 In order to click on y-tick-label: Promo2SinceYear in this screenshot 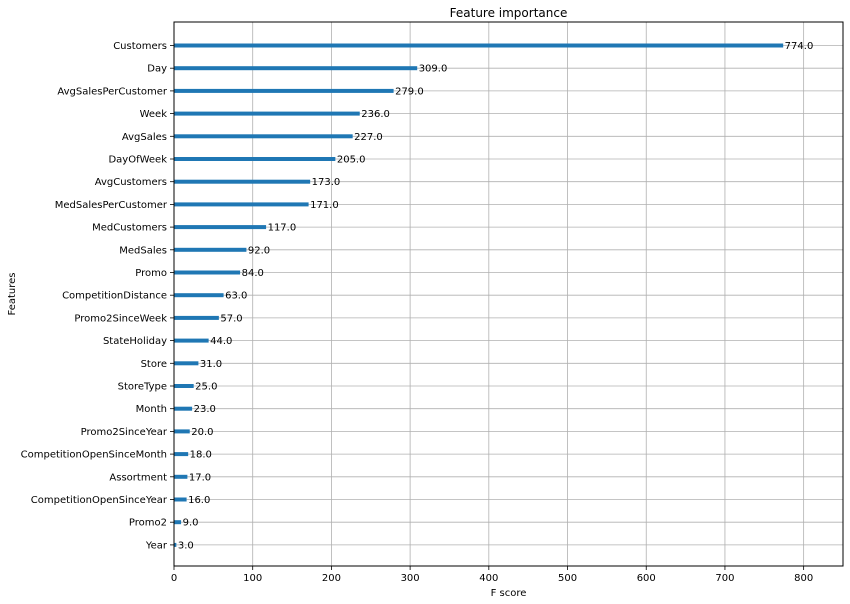, I will do `click(124, 432)`.